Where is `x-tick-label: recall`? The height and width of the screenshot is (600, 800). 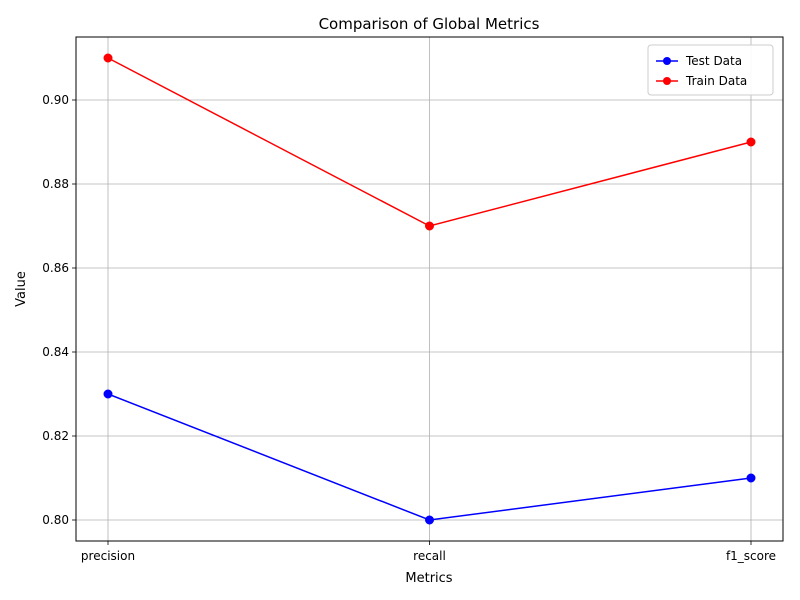 x-tick-label: recall is located at coordinates (429, 556).